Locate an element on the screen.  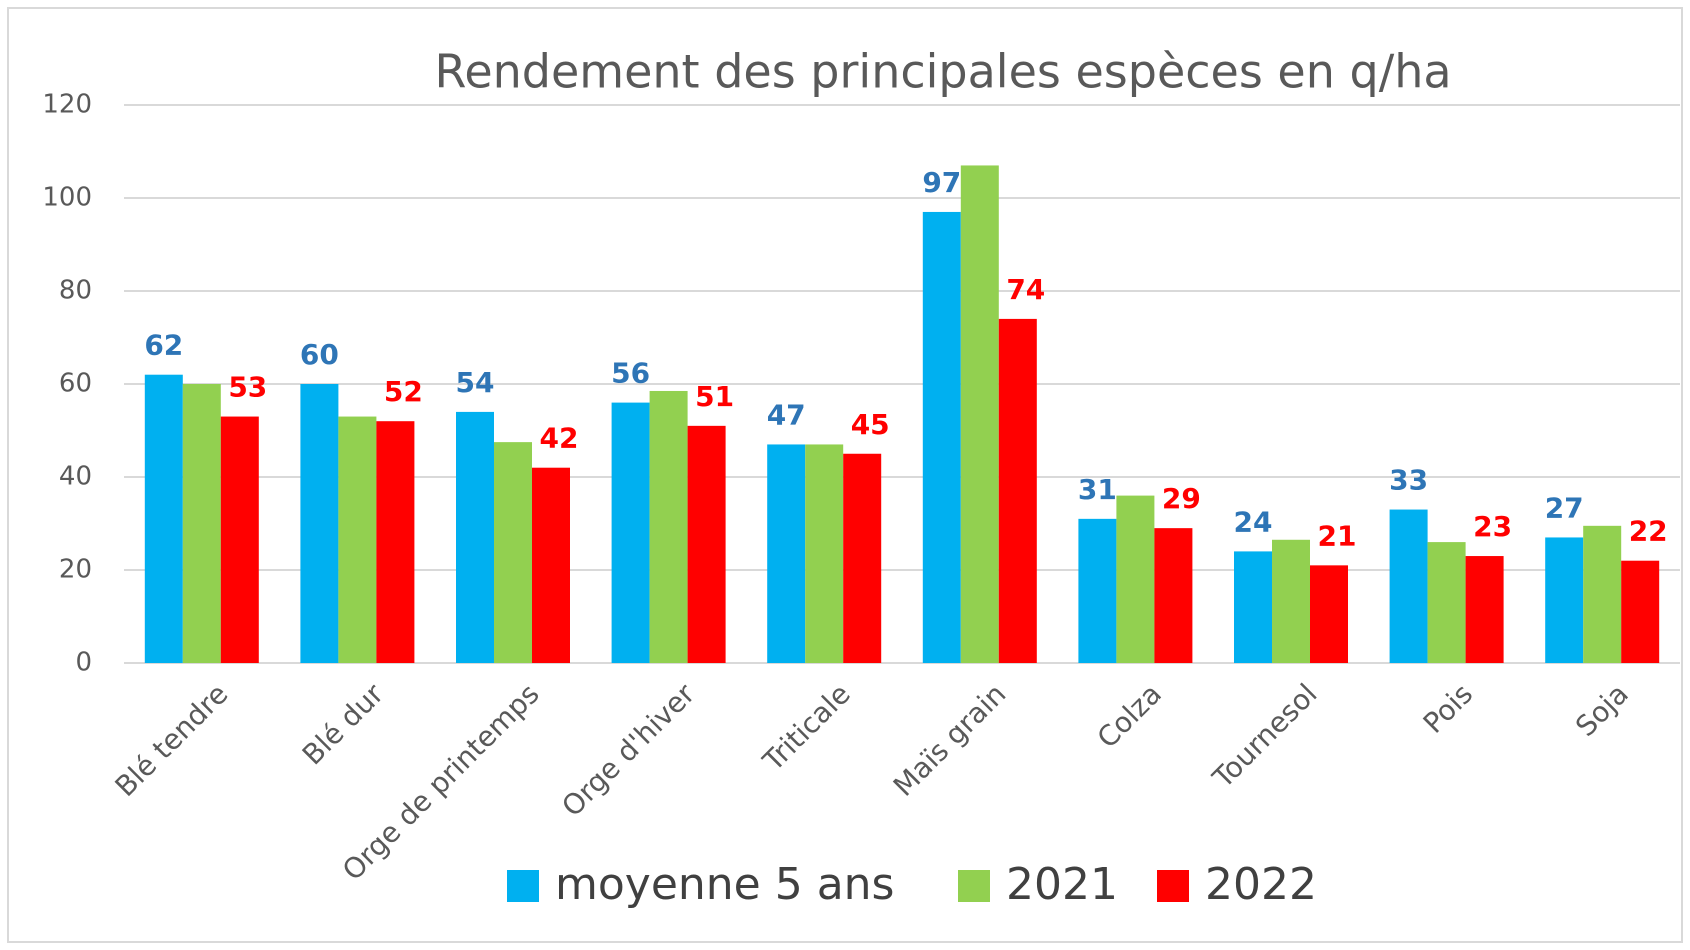
data-label: 23 is located at coordinates (1492, 526).